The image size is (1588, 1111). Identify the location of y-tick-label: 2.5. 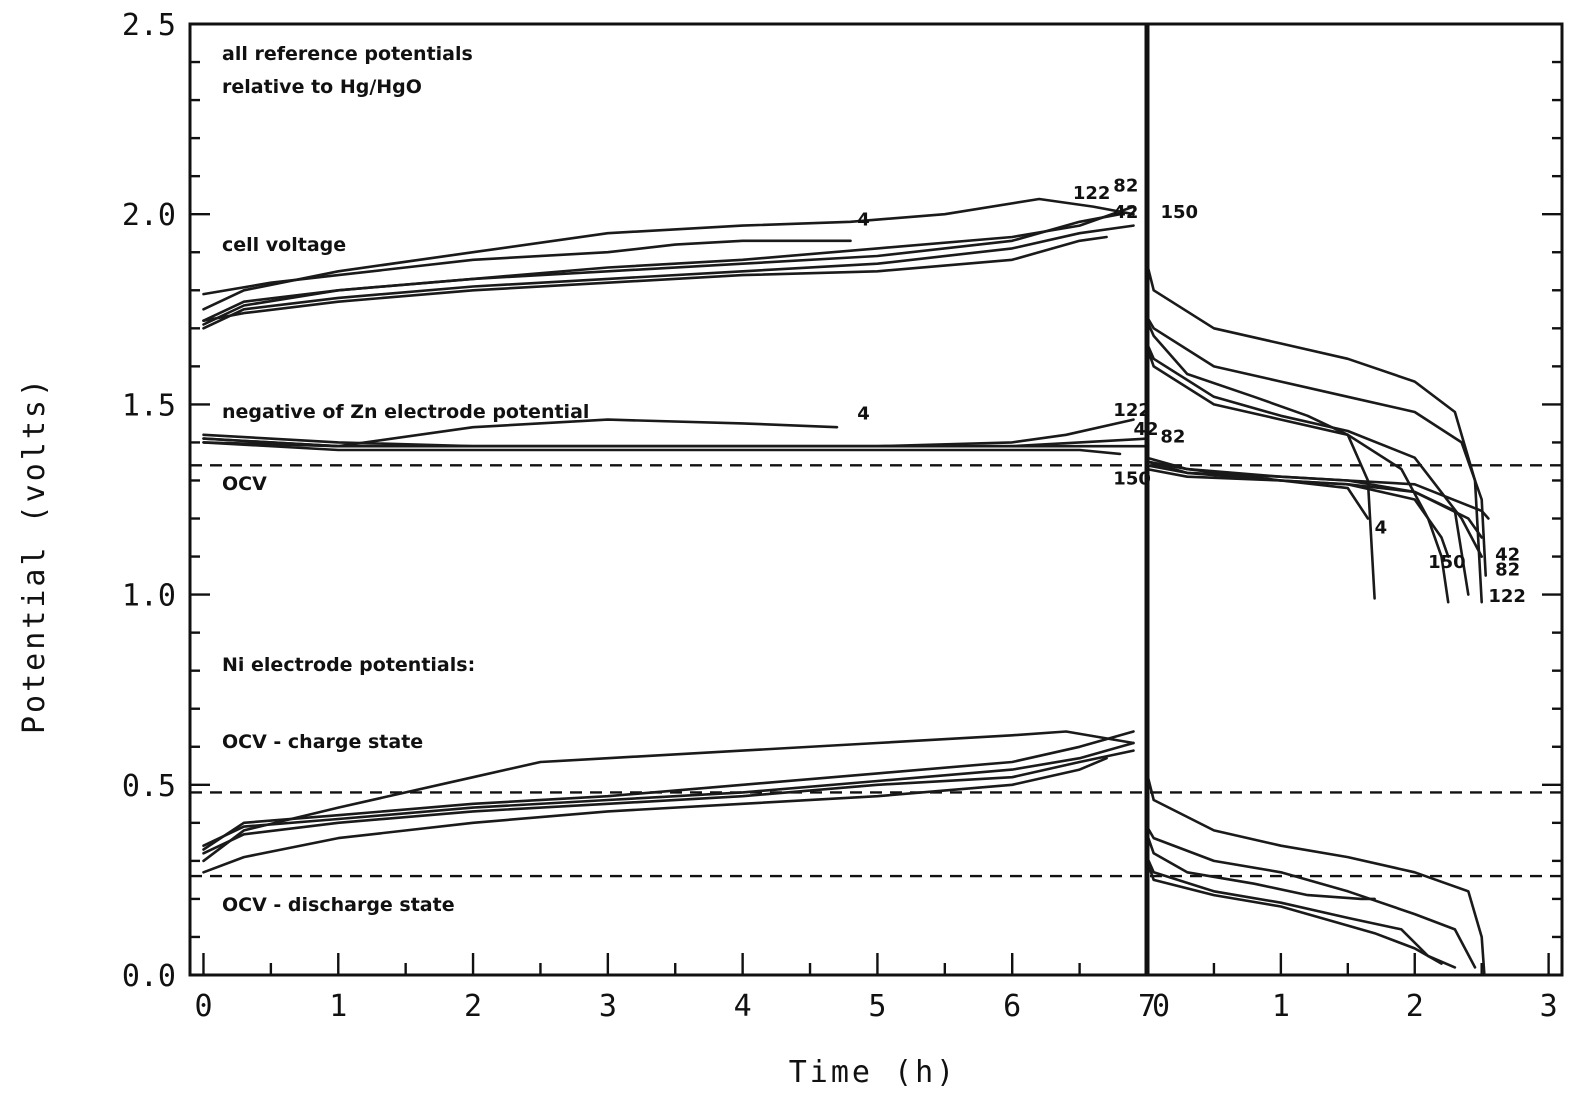
(149, 25).